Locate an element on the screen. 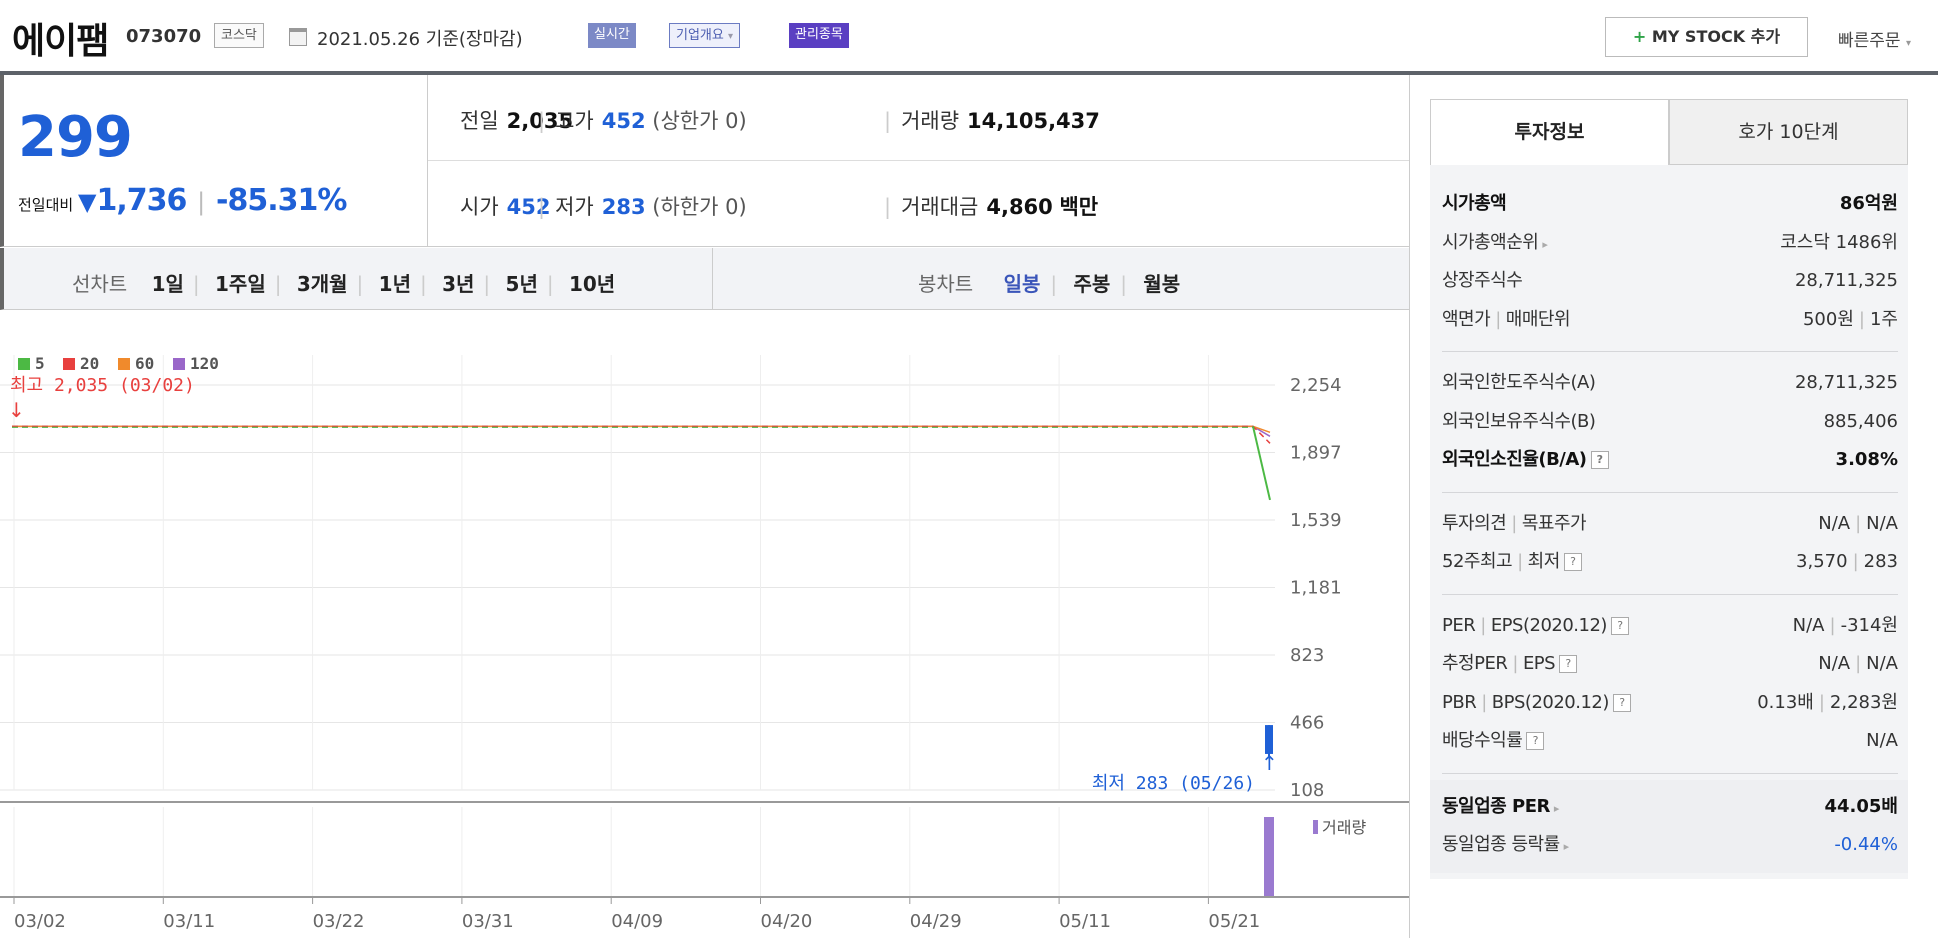 This screenshot has height=938, width=1938. foreign-hold-label: 외국인보유주식수(B) is located at coordinates (1519, 421).